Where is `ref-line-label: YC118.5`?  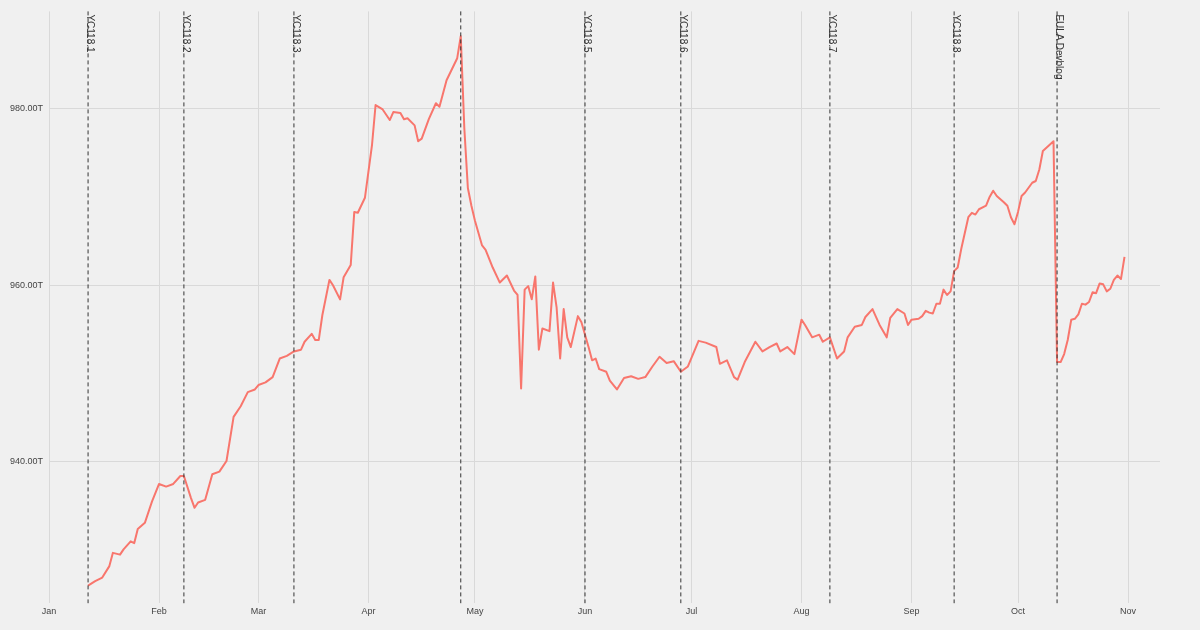 ref-line-label: YC118.5 is located at coordinates (588, 34).